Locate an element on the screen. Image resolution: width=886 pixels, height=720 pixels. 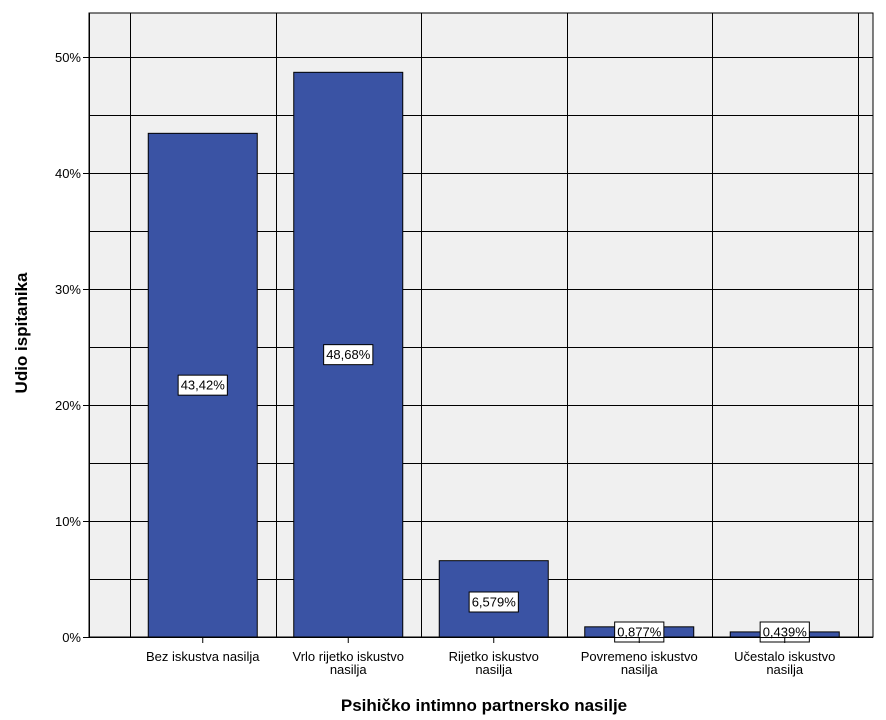
y-tick-label: 30% is located at coordinates (68, 289).